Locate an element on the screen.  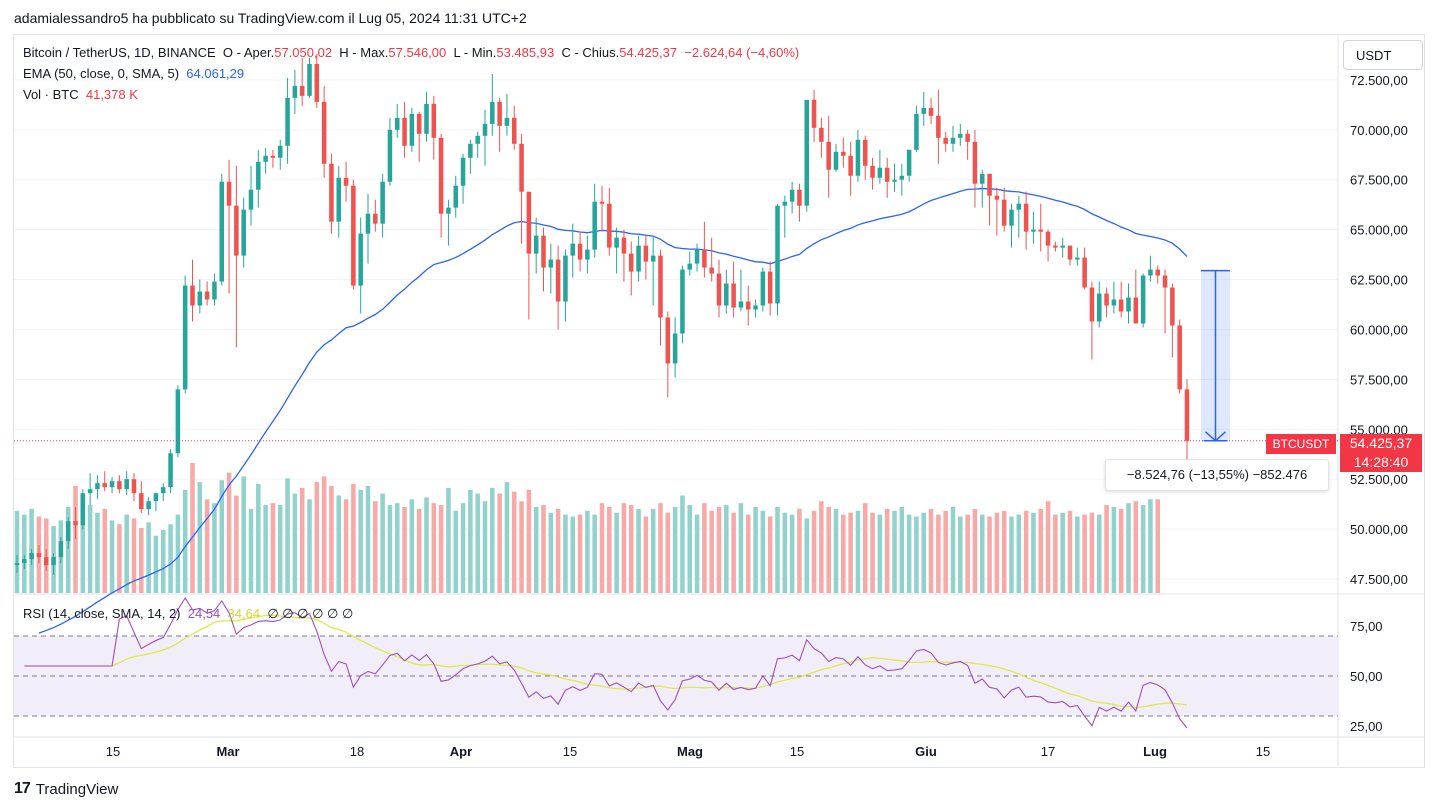
time-tick-label: Giu is located at coordinates (926, 751).